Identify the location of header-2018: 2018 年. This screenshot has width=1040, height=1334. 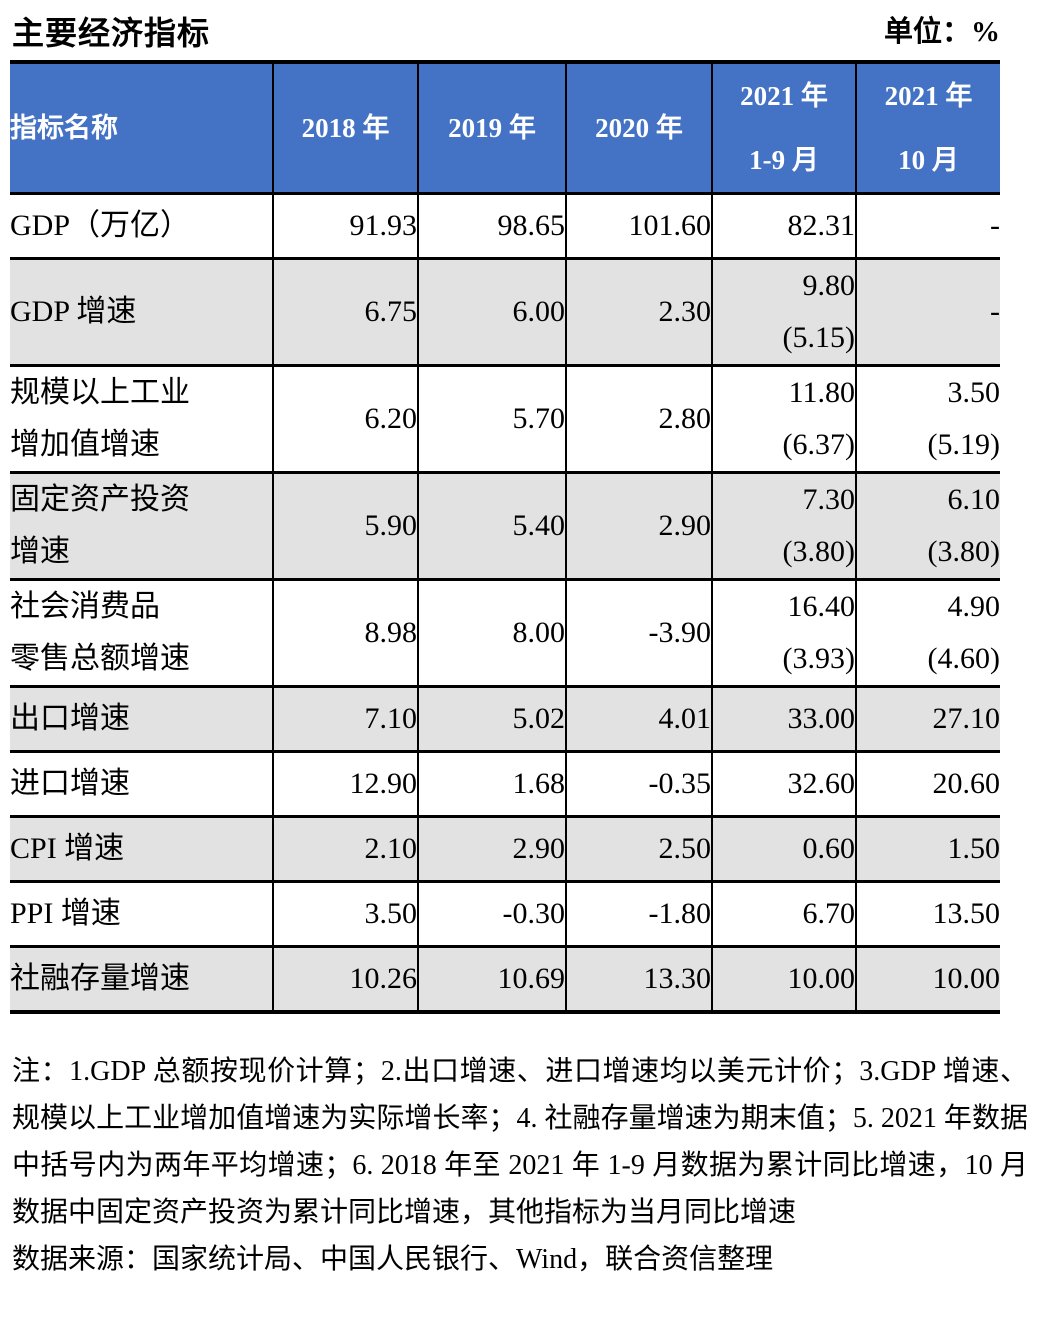
(345, 128).